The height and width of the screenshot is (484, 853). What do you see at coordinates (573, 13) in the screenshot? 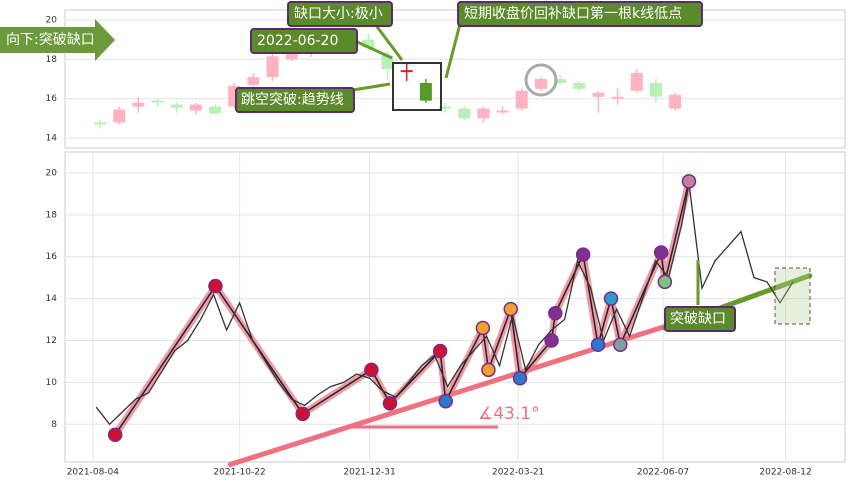
I see `annotation: 短期收盘价回补缺口第一根k线低点` at bounding box center [573, 13].